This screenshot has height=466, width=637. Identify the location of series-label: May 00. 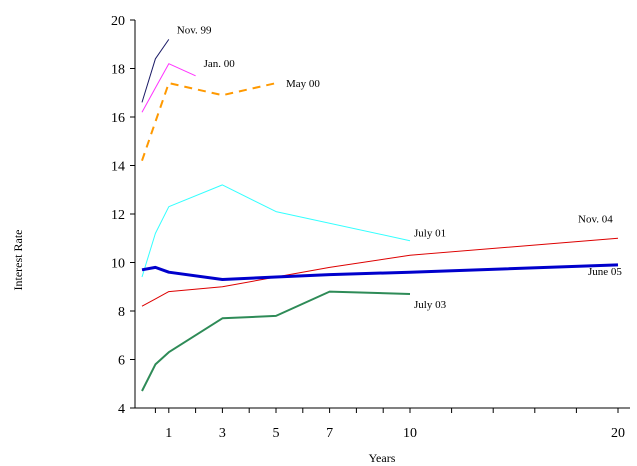
(303, 84).